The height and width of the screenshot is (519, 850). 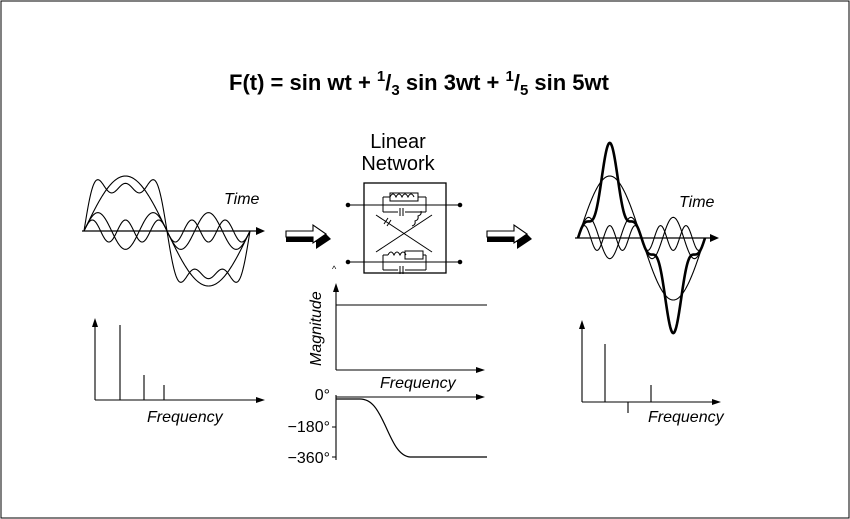 What do you see at coordinates (303, 82) in the screenshot?
I see `equation-lhs: F(t) = sin wt +` at bounding box center [303, 82].